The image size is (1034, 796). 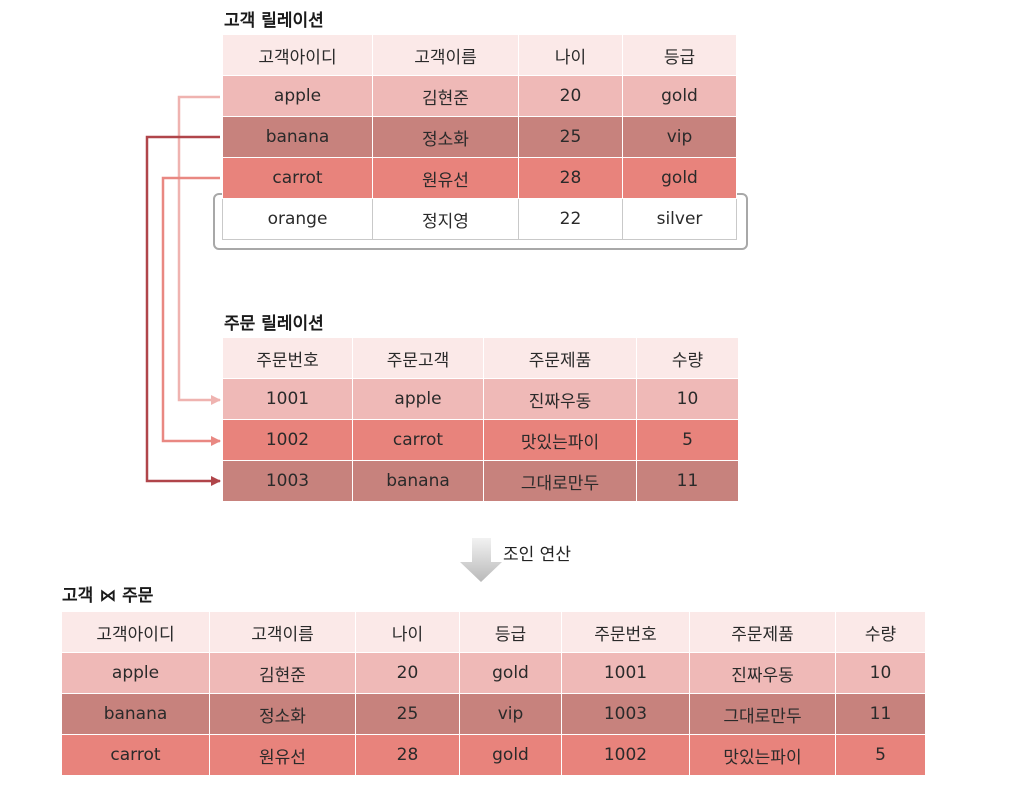 What do you see at coordinates (407, 632) in the screenshot?
I see `col-header: 나이` at bounding box center [407, 632].